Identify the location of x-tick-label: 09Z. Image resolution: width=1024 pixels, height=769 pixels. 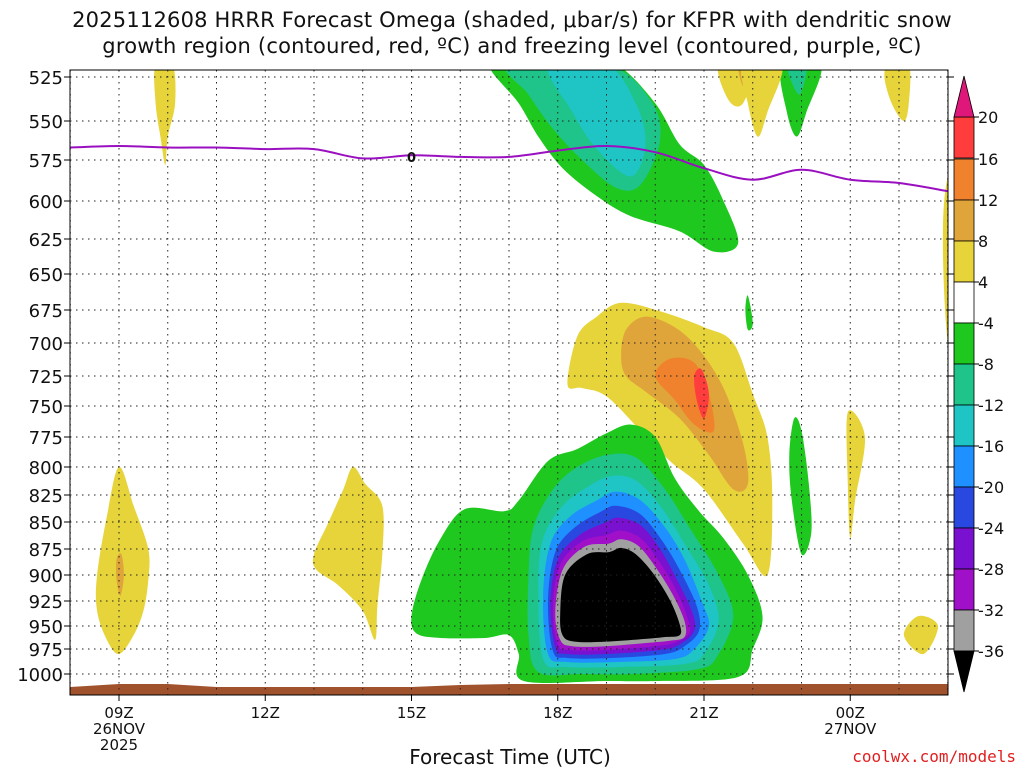
(118, 713).